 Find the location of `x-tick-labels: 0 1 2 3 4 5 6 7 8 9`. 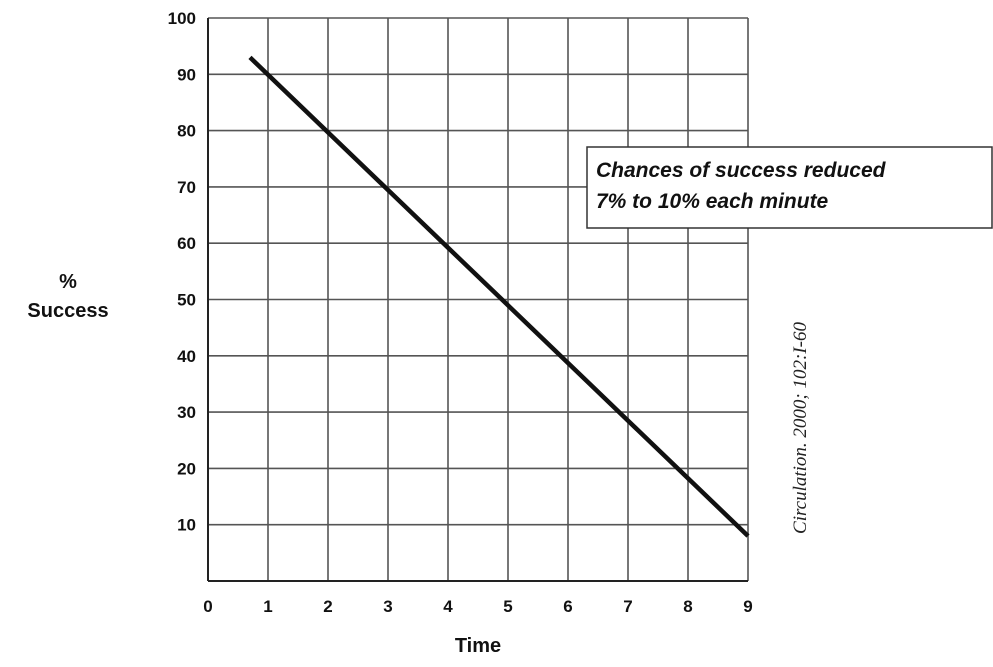

x-tick-labels: 0 1 2 3 4 5 6 7 8 9 is located at coordinates (477, 606).